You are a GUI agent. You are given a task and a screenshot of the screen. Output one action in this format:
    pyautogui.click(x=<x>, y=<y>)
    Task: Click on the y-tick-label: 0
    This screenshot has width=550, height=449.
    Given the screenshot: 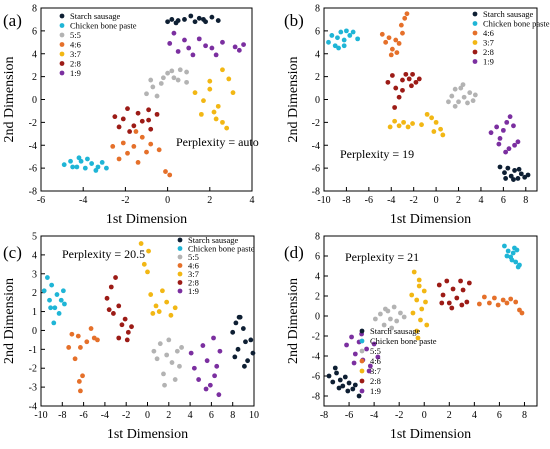 What is the action you would take?
    pyautogui.click(x=34, y=331)
    